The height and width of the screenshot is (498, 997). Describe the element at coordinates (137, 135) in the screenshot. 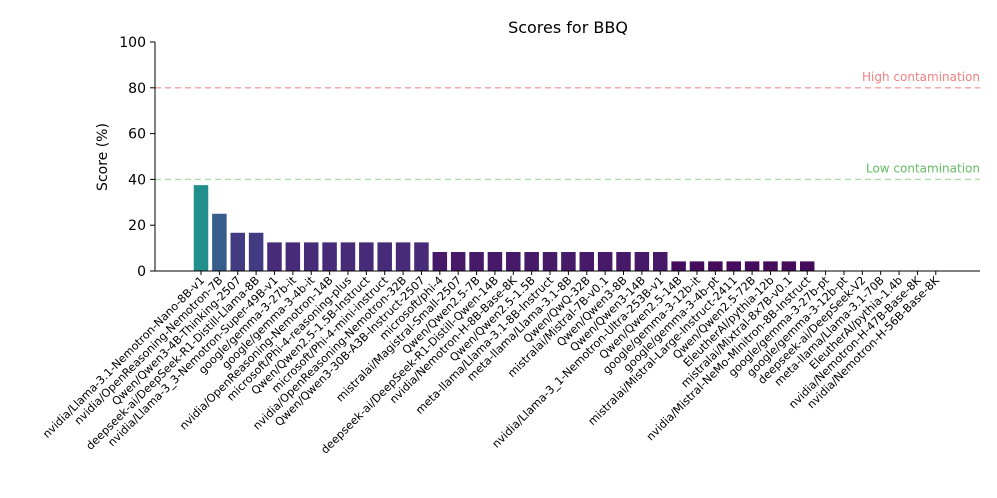

I see `y-tick-label: 60` at that location.